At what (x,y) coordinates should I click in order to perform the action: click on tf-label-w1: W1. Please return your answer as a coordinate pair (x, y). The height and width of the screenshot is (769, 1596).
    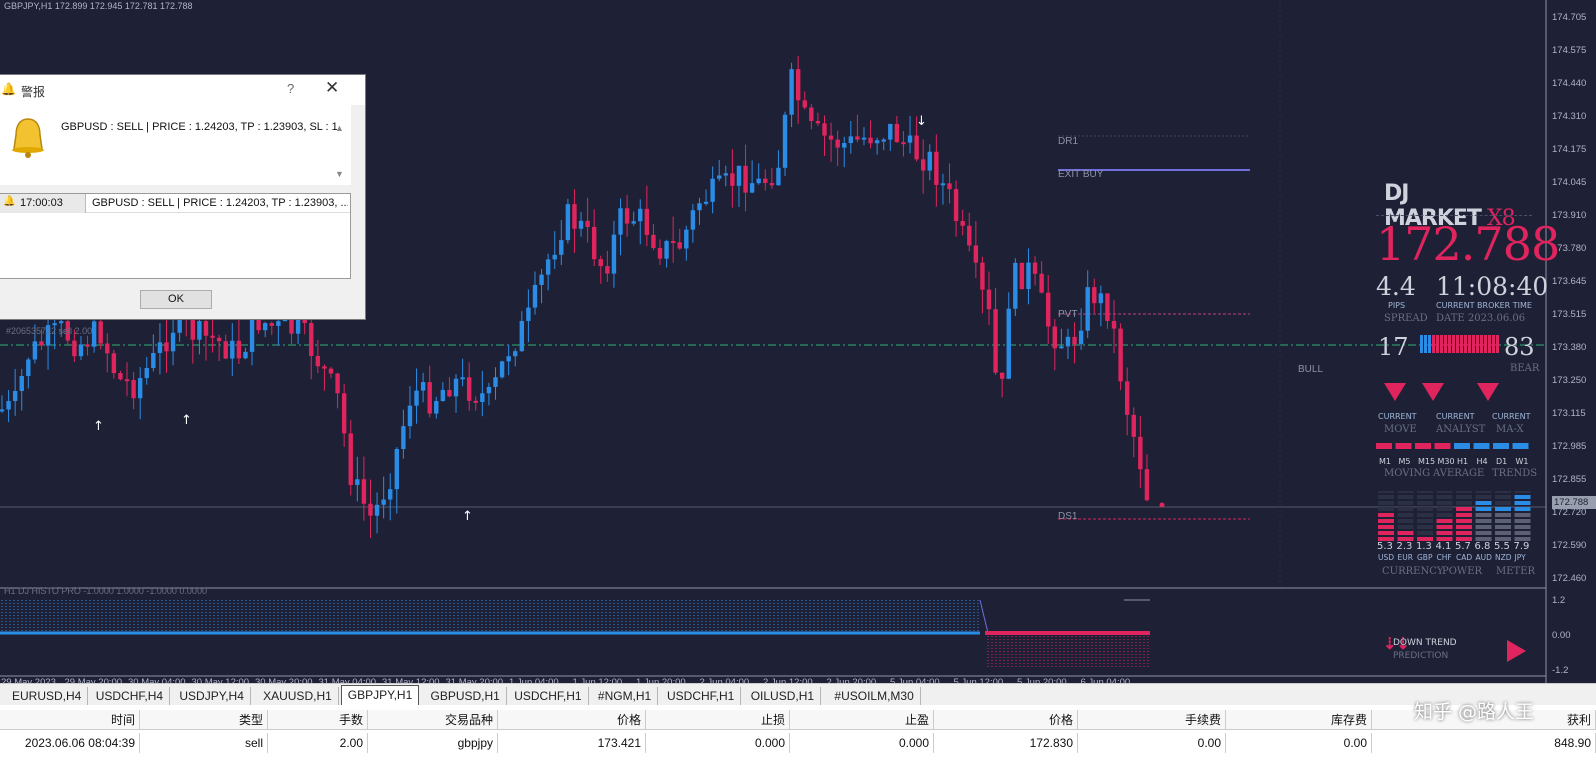
    Looking at the image, I should click on (1522, 461).